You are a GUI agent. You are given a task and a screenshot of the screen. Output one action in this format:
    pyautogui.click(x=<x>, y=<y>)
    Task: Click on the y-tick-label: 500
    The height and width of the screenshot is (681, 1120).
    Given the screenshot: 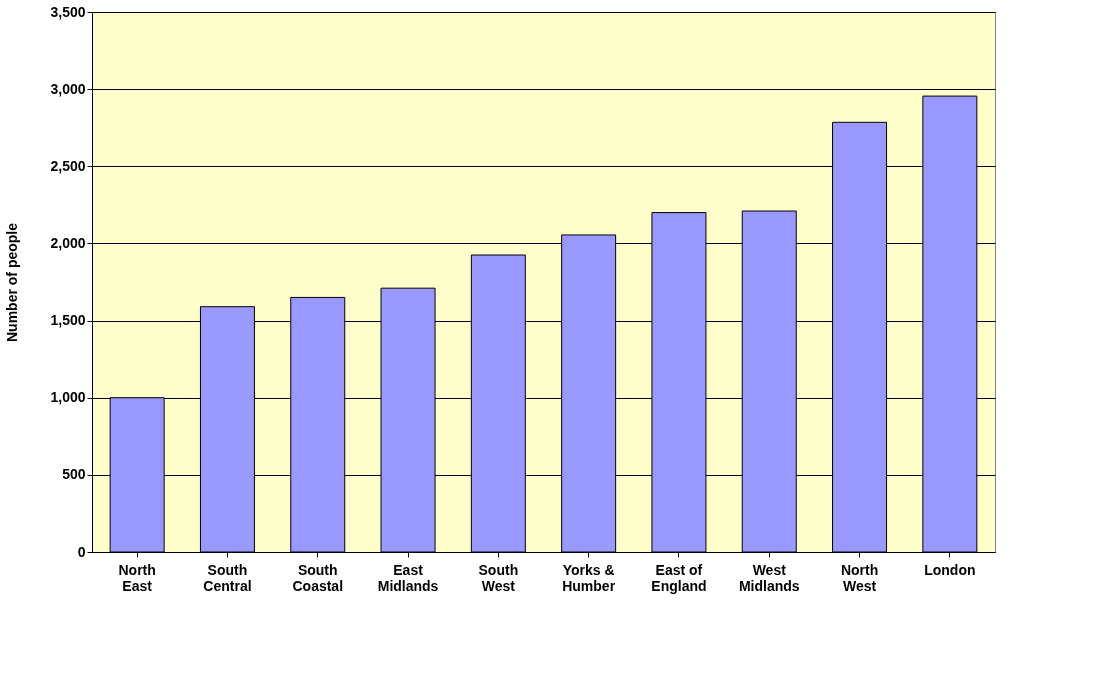 What is the action you would take?
    pyautogui.click(x=74, y=474)
    